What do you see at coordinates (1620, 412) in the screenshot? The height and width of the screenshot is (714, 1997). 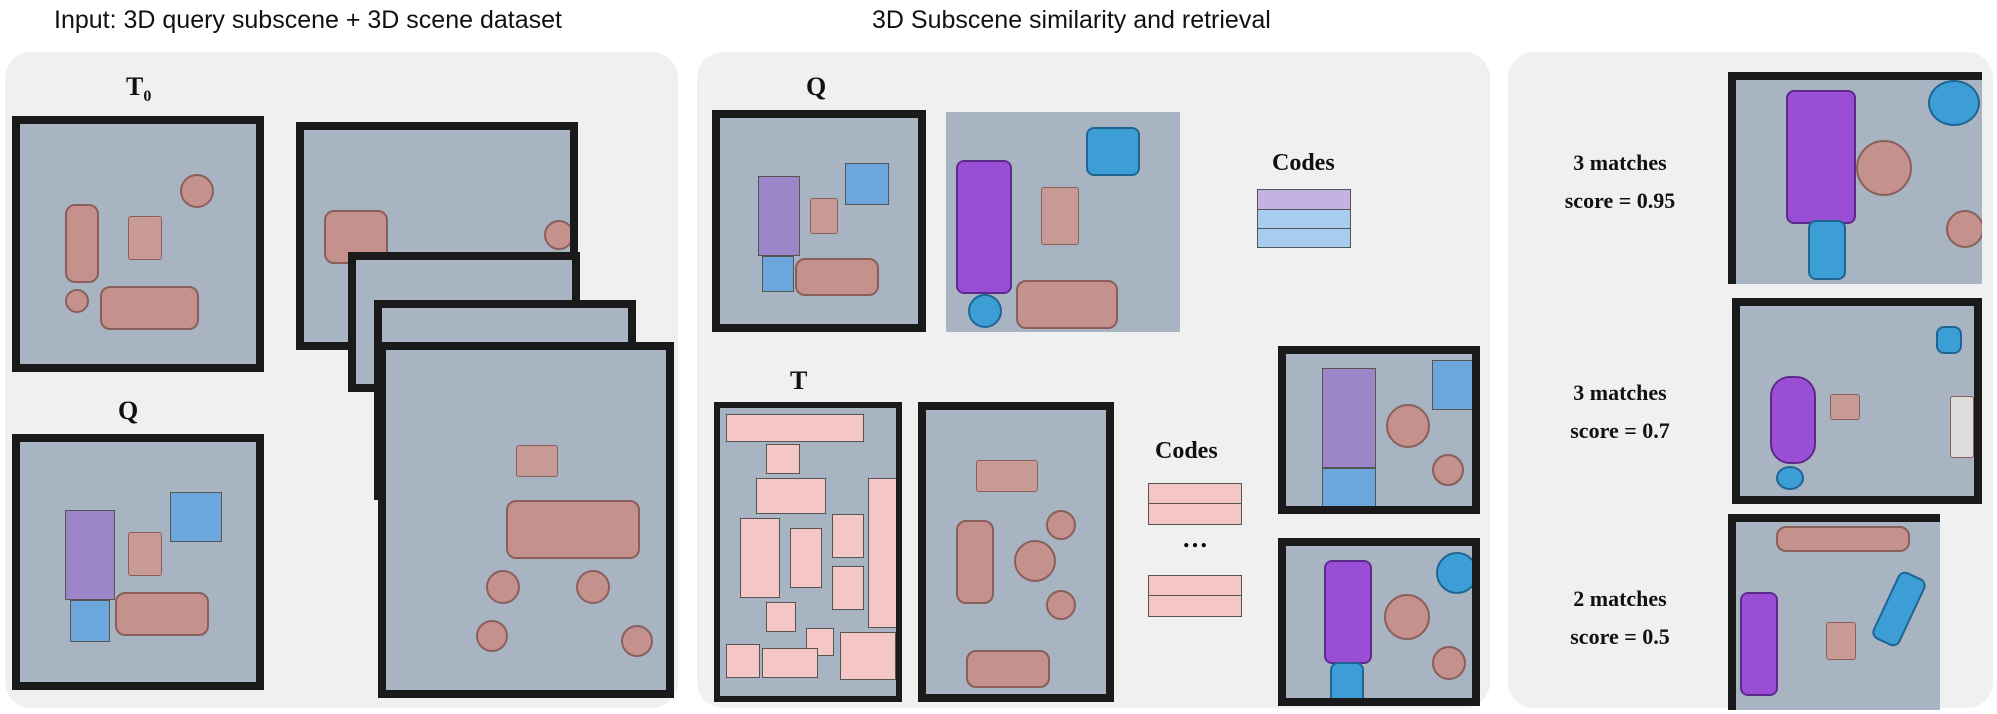 I see `result-2-text: 3 matches score = 0.7` at bounding box center [1620, 412].